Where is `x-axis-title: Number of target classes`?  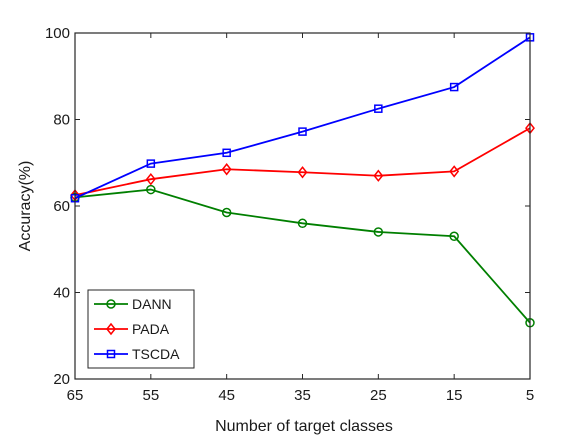
x-axis-title: Number of target classes is located at coordinates (304, 426).